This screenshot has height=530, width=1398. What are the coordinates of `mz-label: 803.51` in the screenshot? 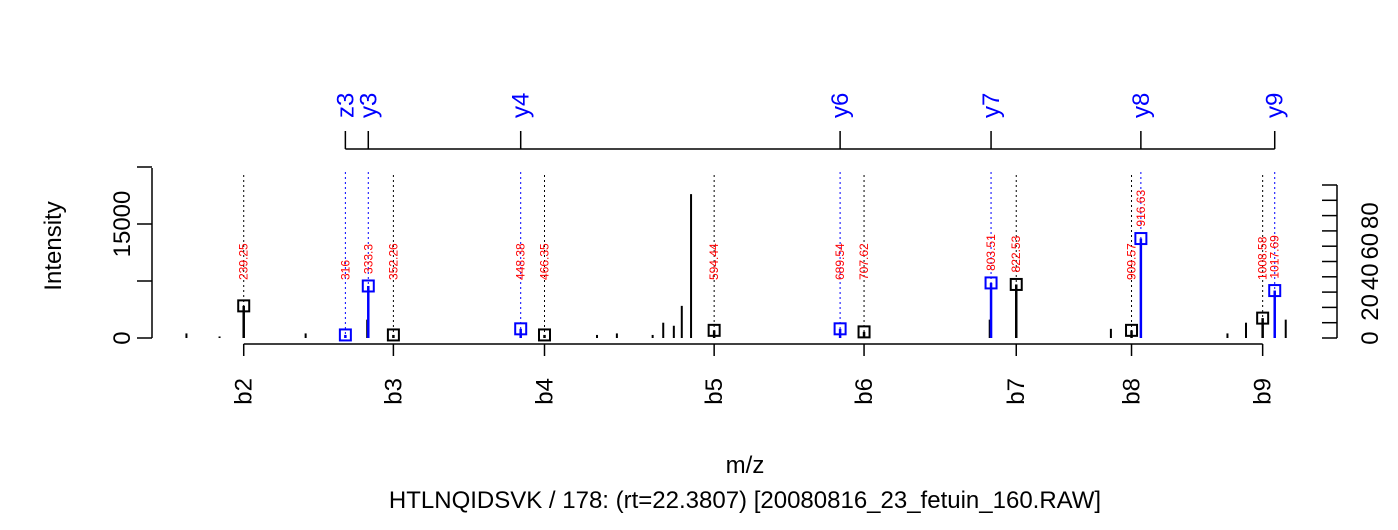 It's located at (991, 252).